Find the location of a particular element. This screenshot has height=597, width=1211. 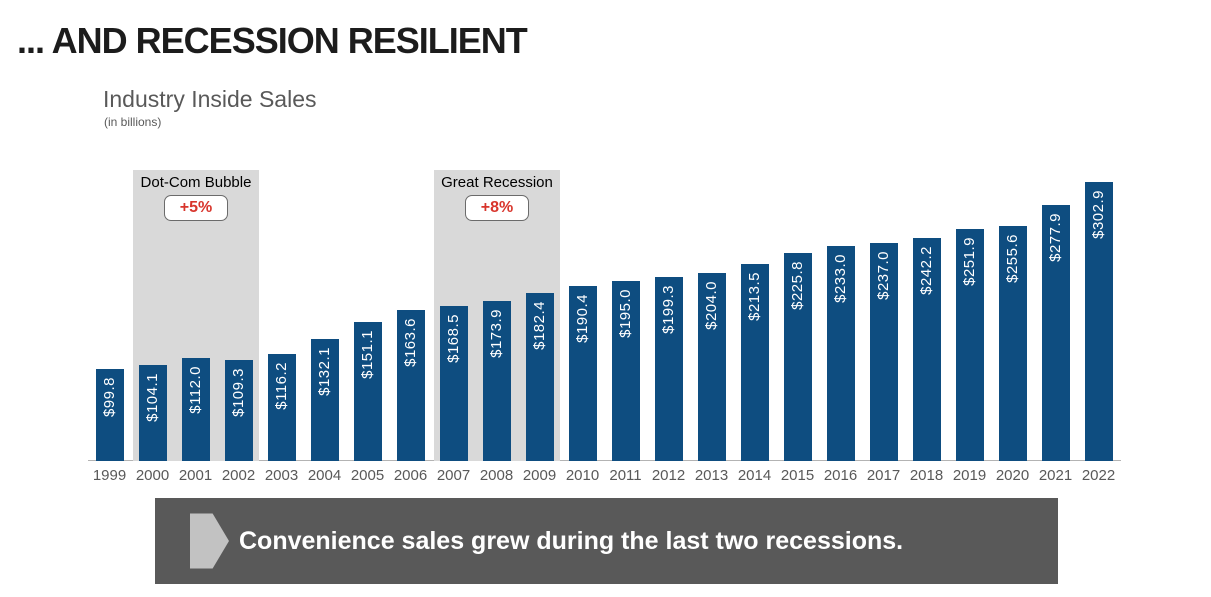

bar: $168.5 is located at coordinates (453, 383).